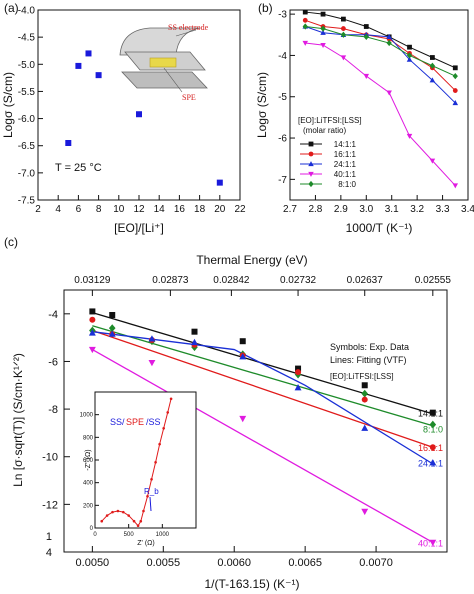 This screenshot has height=594, width=474. Describe the element at coordinates (290, 209) in the screenshot. I see `x-tick-label: 2.7` at that location.